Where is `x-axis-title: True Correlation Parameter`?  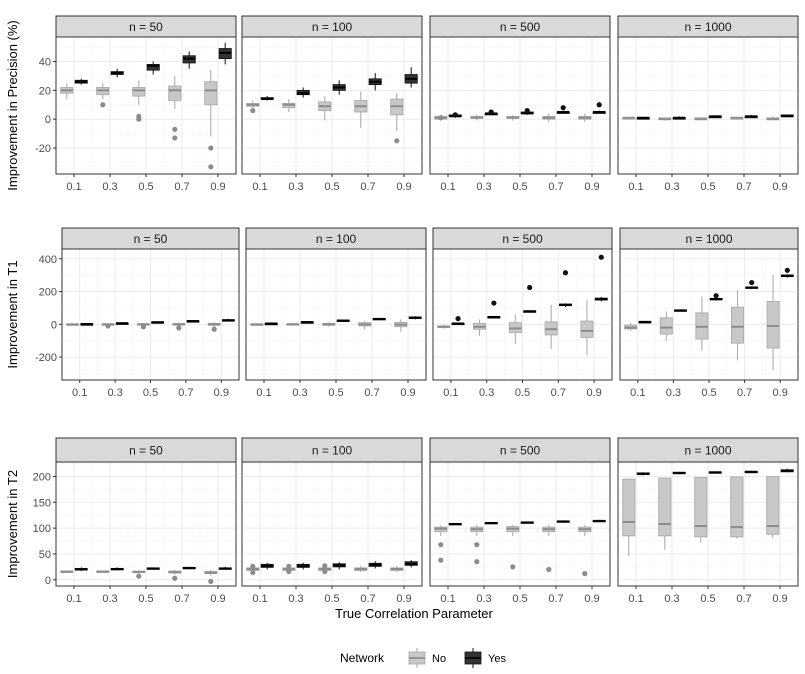 x-axis-title: True Correlation Parameter is located at coordinates (414, 613).